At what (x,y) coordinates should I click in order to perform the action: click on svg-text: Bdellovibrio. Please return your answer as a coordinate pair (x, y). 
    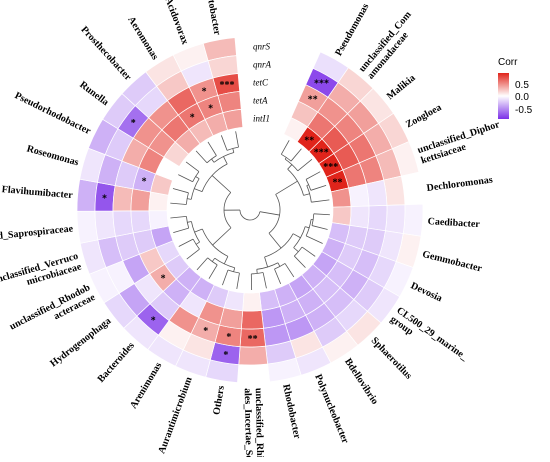
    Looking at the image, I should click on (361, 381).